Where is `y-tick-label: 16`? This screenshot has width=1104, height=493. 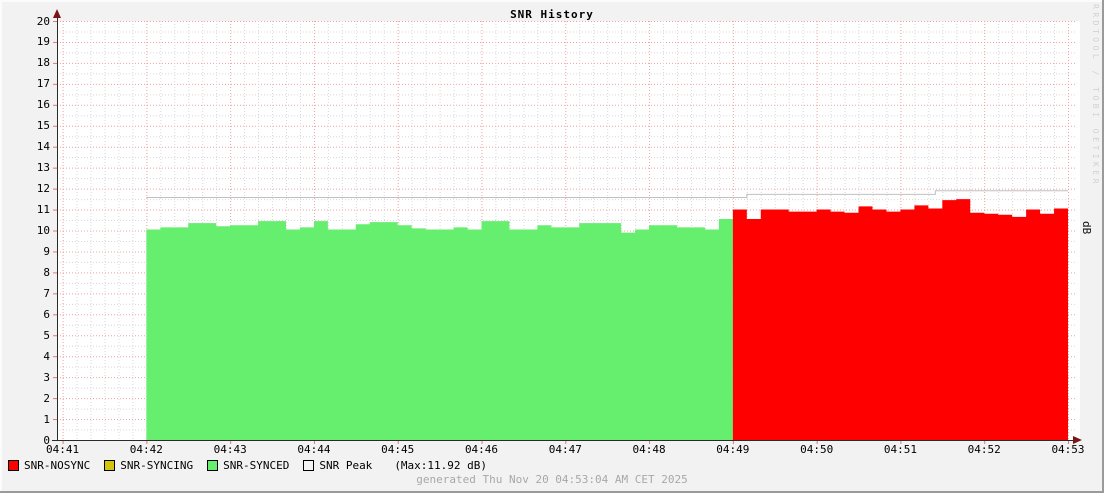 y-tick-label: 16 is located at coordinates (43, 105).